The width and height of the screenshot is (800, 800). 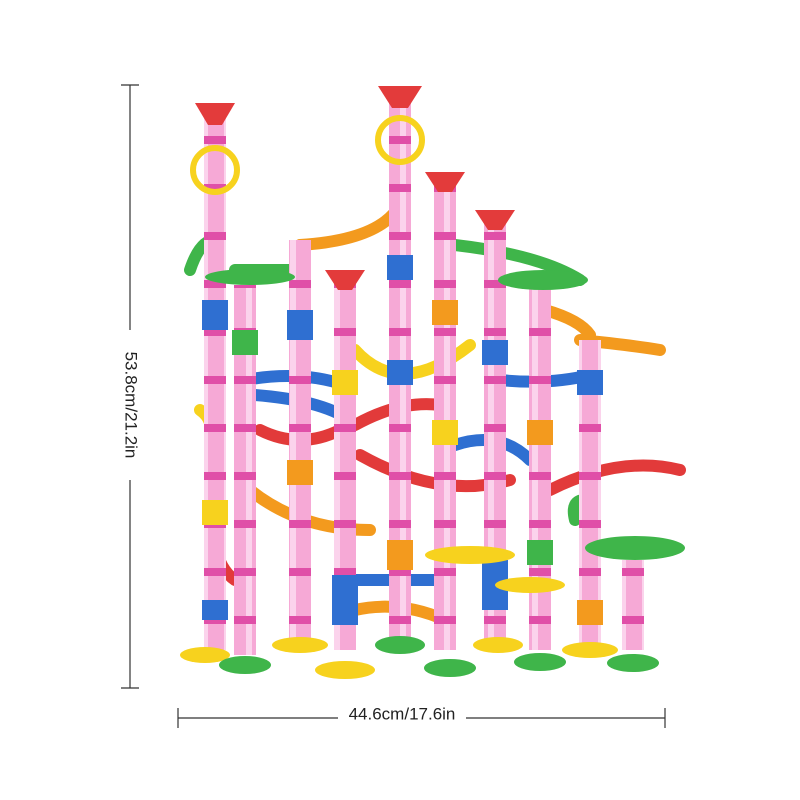 What do you see at coordinates (419, 657) in the screenshot?
I see `bases` at bounding box center [419, 657].